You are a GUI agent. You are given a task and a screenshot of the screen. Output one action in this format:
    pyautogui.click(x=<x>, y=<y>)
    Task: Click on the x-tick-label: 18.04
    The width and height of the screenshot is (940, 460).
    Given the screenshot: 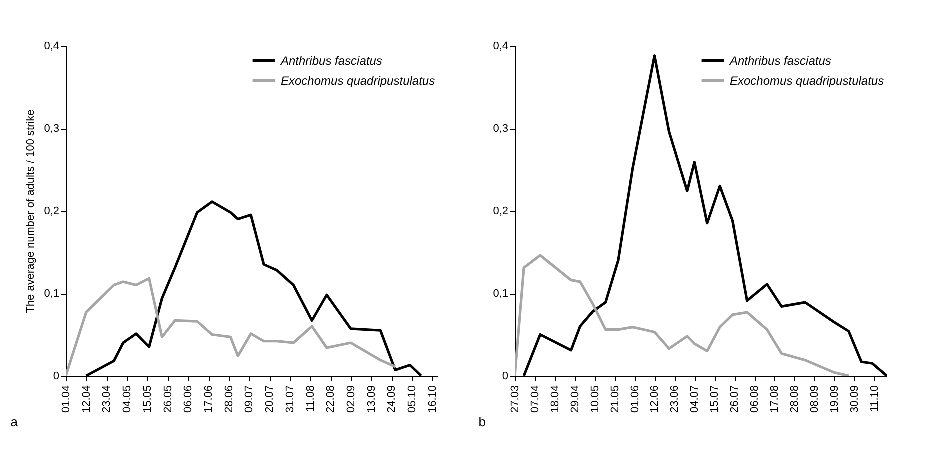 What is the action you would take?
    pyautogui.click(x=555, y=400)
    